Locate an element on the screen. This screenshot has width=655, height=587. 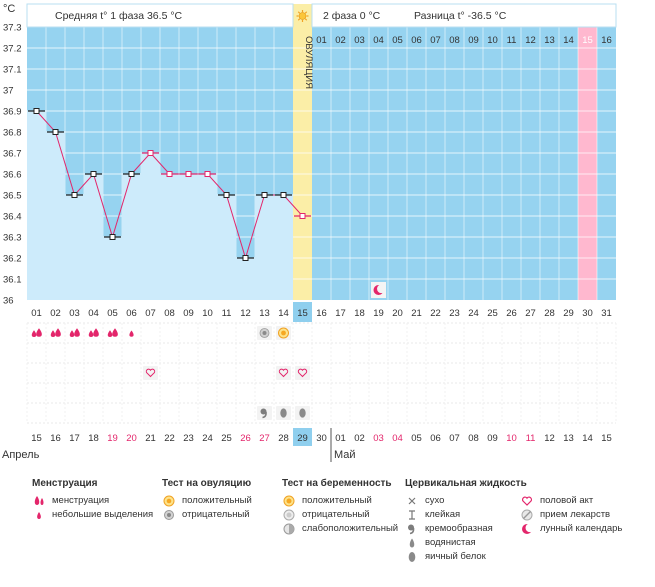
watery-icon is located at coordinates (302, 413).